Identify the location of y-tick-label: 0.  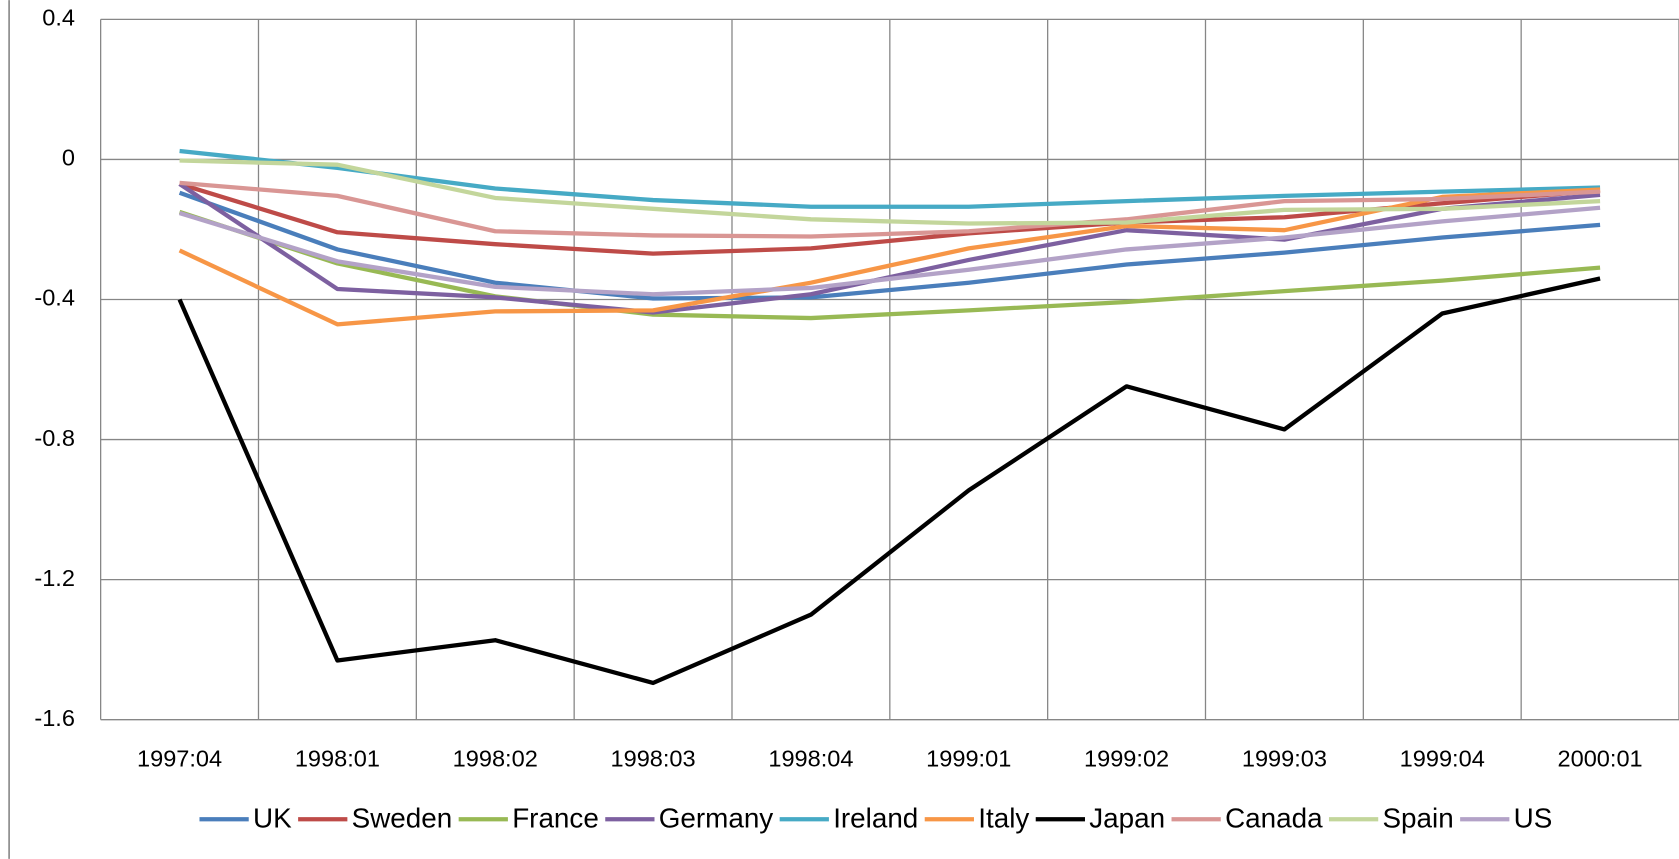
(68, 158).